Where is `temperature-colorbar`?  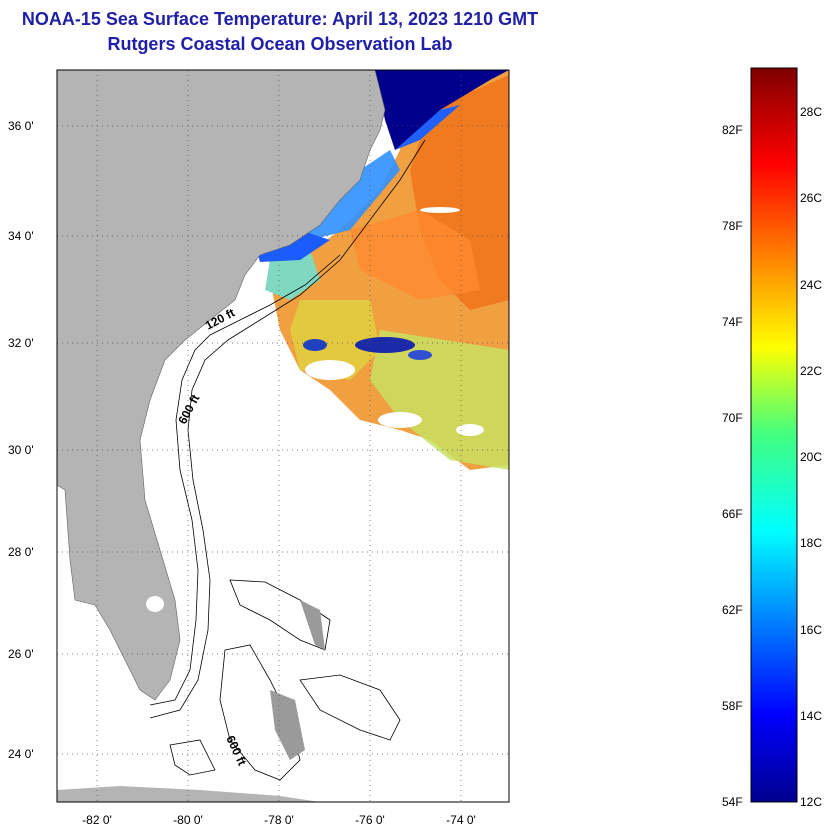
temperature-colorbar is located at coordinates (774, 435).